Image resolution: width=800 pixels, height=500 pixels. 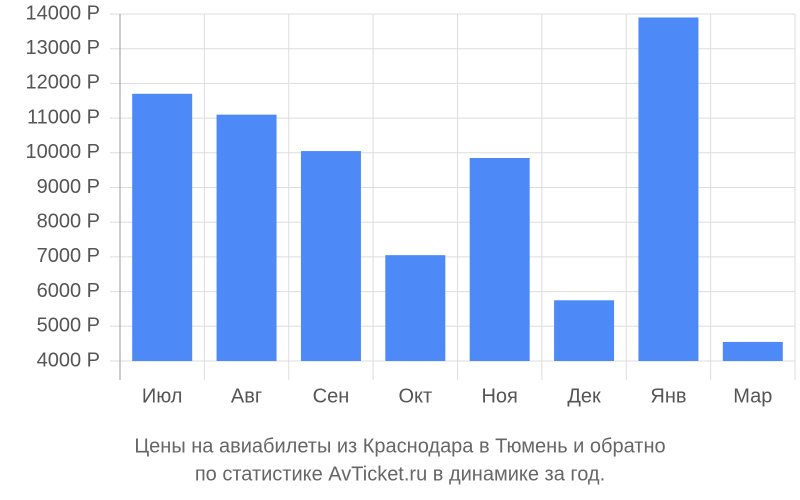 What do you see at coordinates (68, 187) in the screenshot?
I see `y-tick-label: 9000 Р` at bounding box center [68, 187].